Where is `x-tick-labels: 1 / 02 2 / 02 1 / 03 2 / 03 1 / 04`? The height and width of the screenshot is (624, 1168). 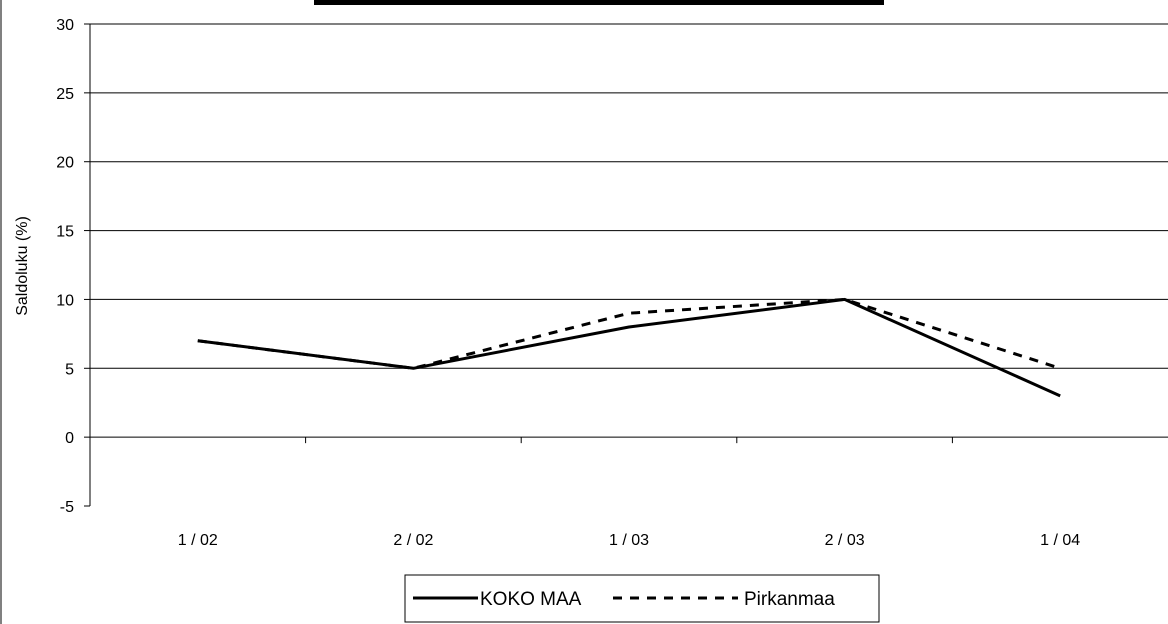
x-tick-labels: 1 / 02 2 / 02 1 / 03 2 / 03 1 / 04 is located at coordinates (629, 540).